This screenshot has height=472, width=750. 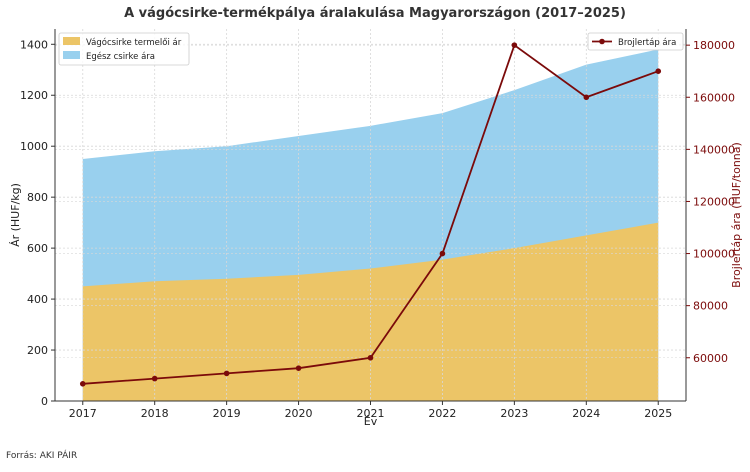 What do you see at coordinates (227, 413) in the screenshot?
I see `x-tick-label: 2019` at bounding box center [227, 413].